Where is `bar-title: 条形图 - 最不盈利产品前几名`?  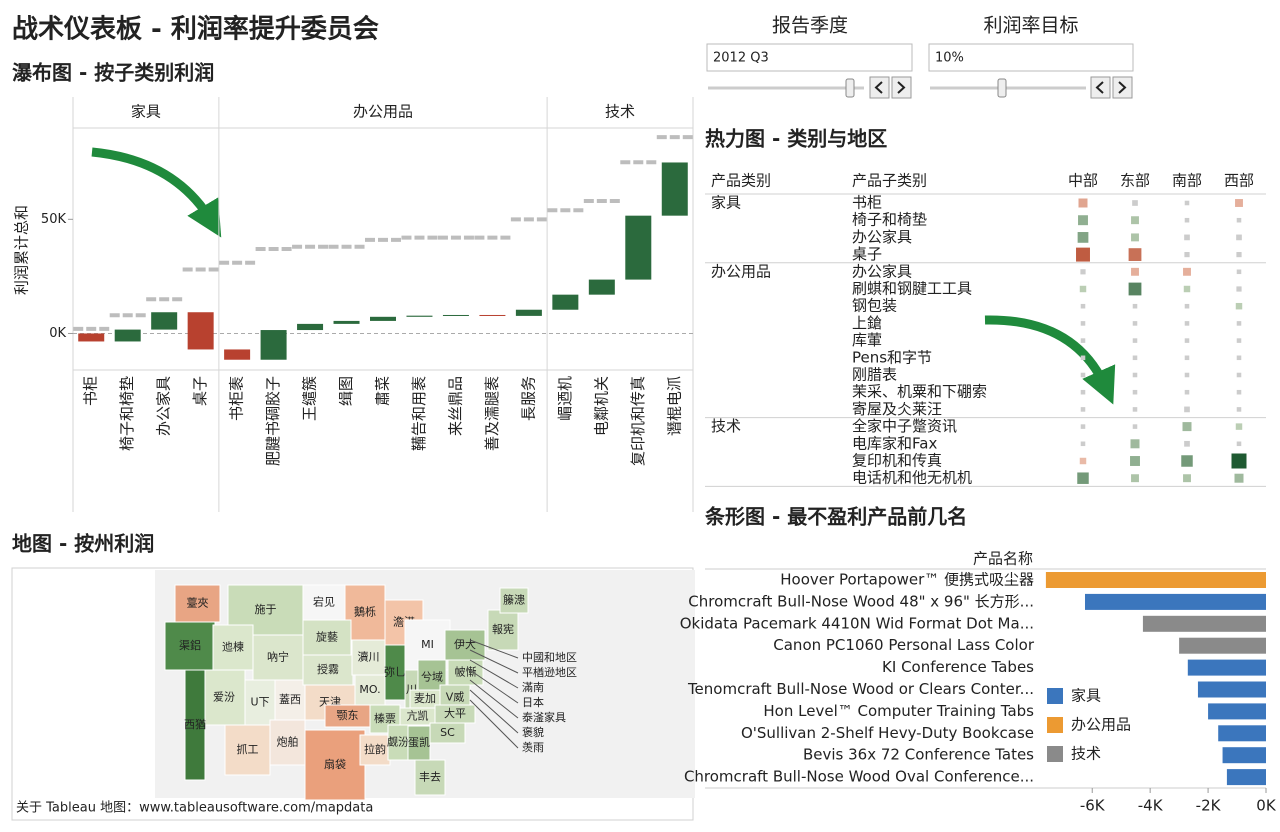
bar-title: 条形图 - 最不盈利产品前几名 is located at coordinates (836, 517).